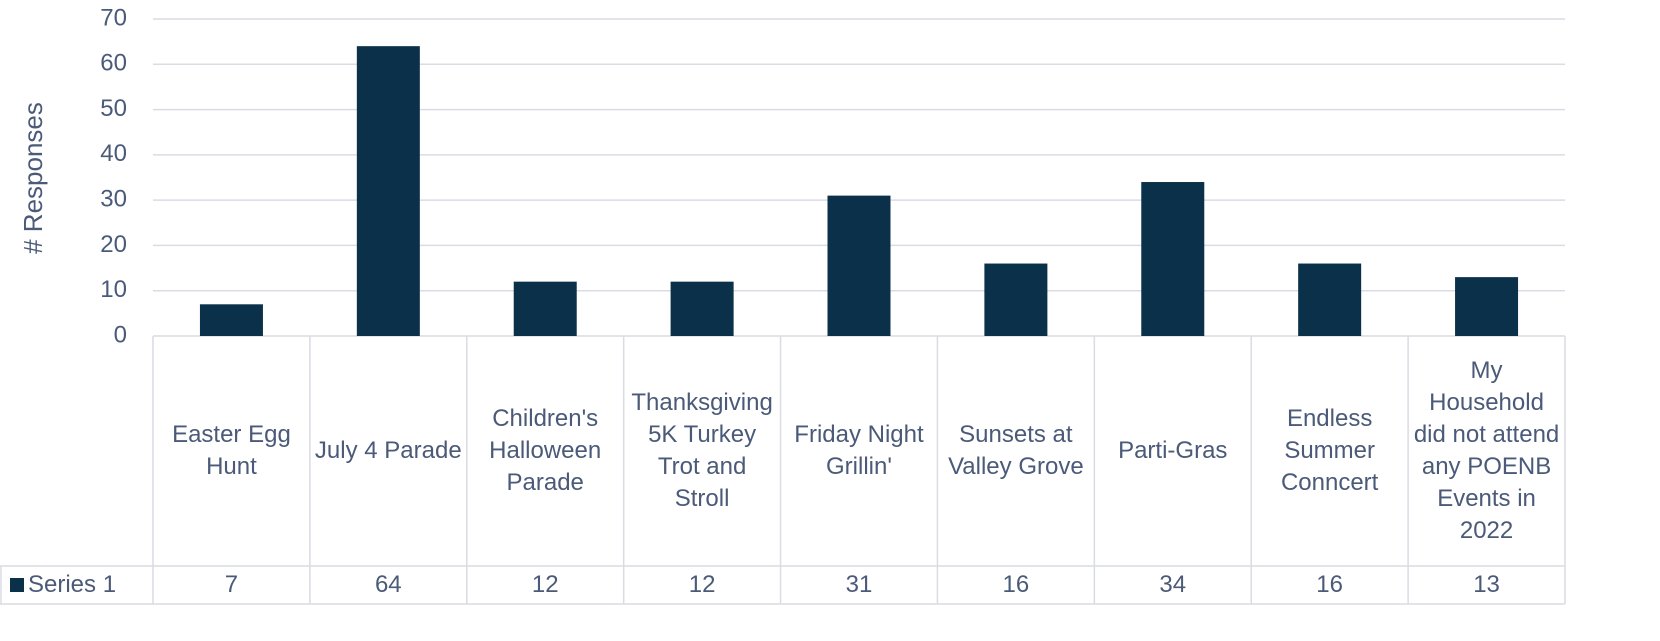 The height and width of the screenshot is (641, 1660). I want to click on table-value: 64, so click(388, 584).